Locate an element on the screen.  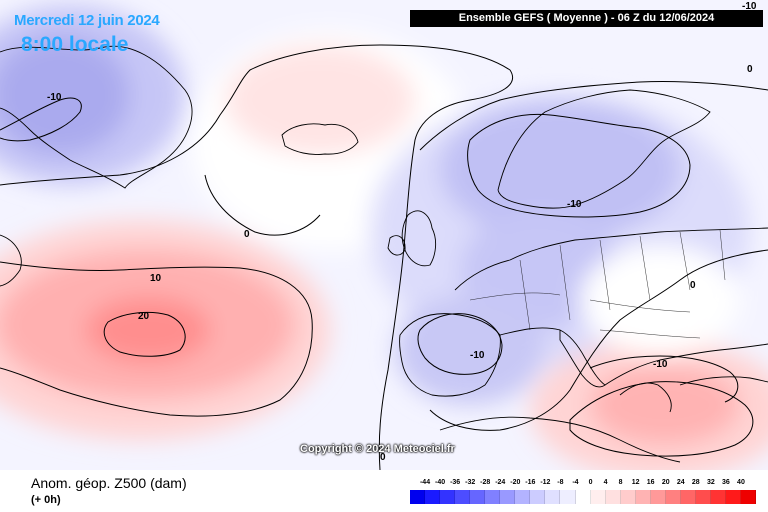
color-scale-label: 32 is located at coordinates (710, 482).